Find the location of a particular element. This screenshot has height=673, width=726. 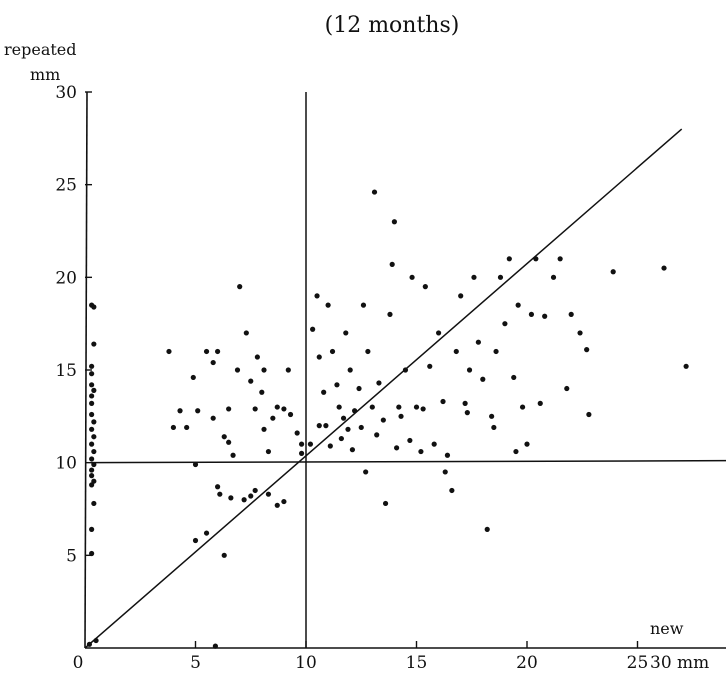

x-tick-label: 25 is located at coordinates (638, 663).